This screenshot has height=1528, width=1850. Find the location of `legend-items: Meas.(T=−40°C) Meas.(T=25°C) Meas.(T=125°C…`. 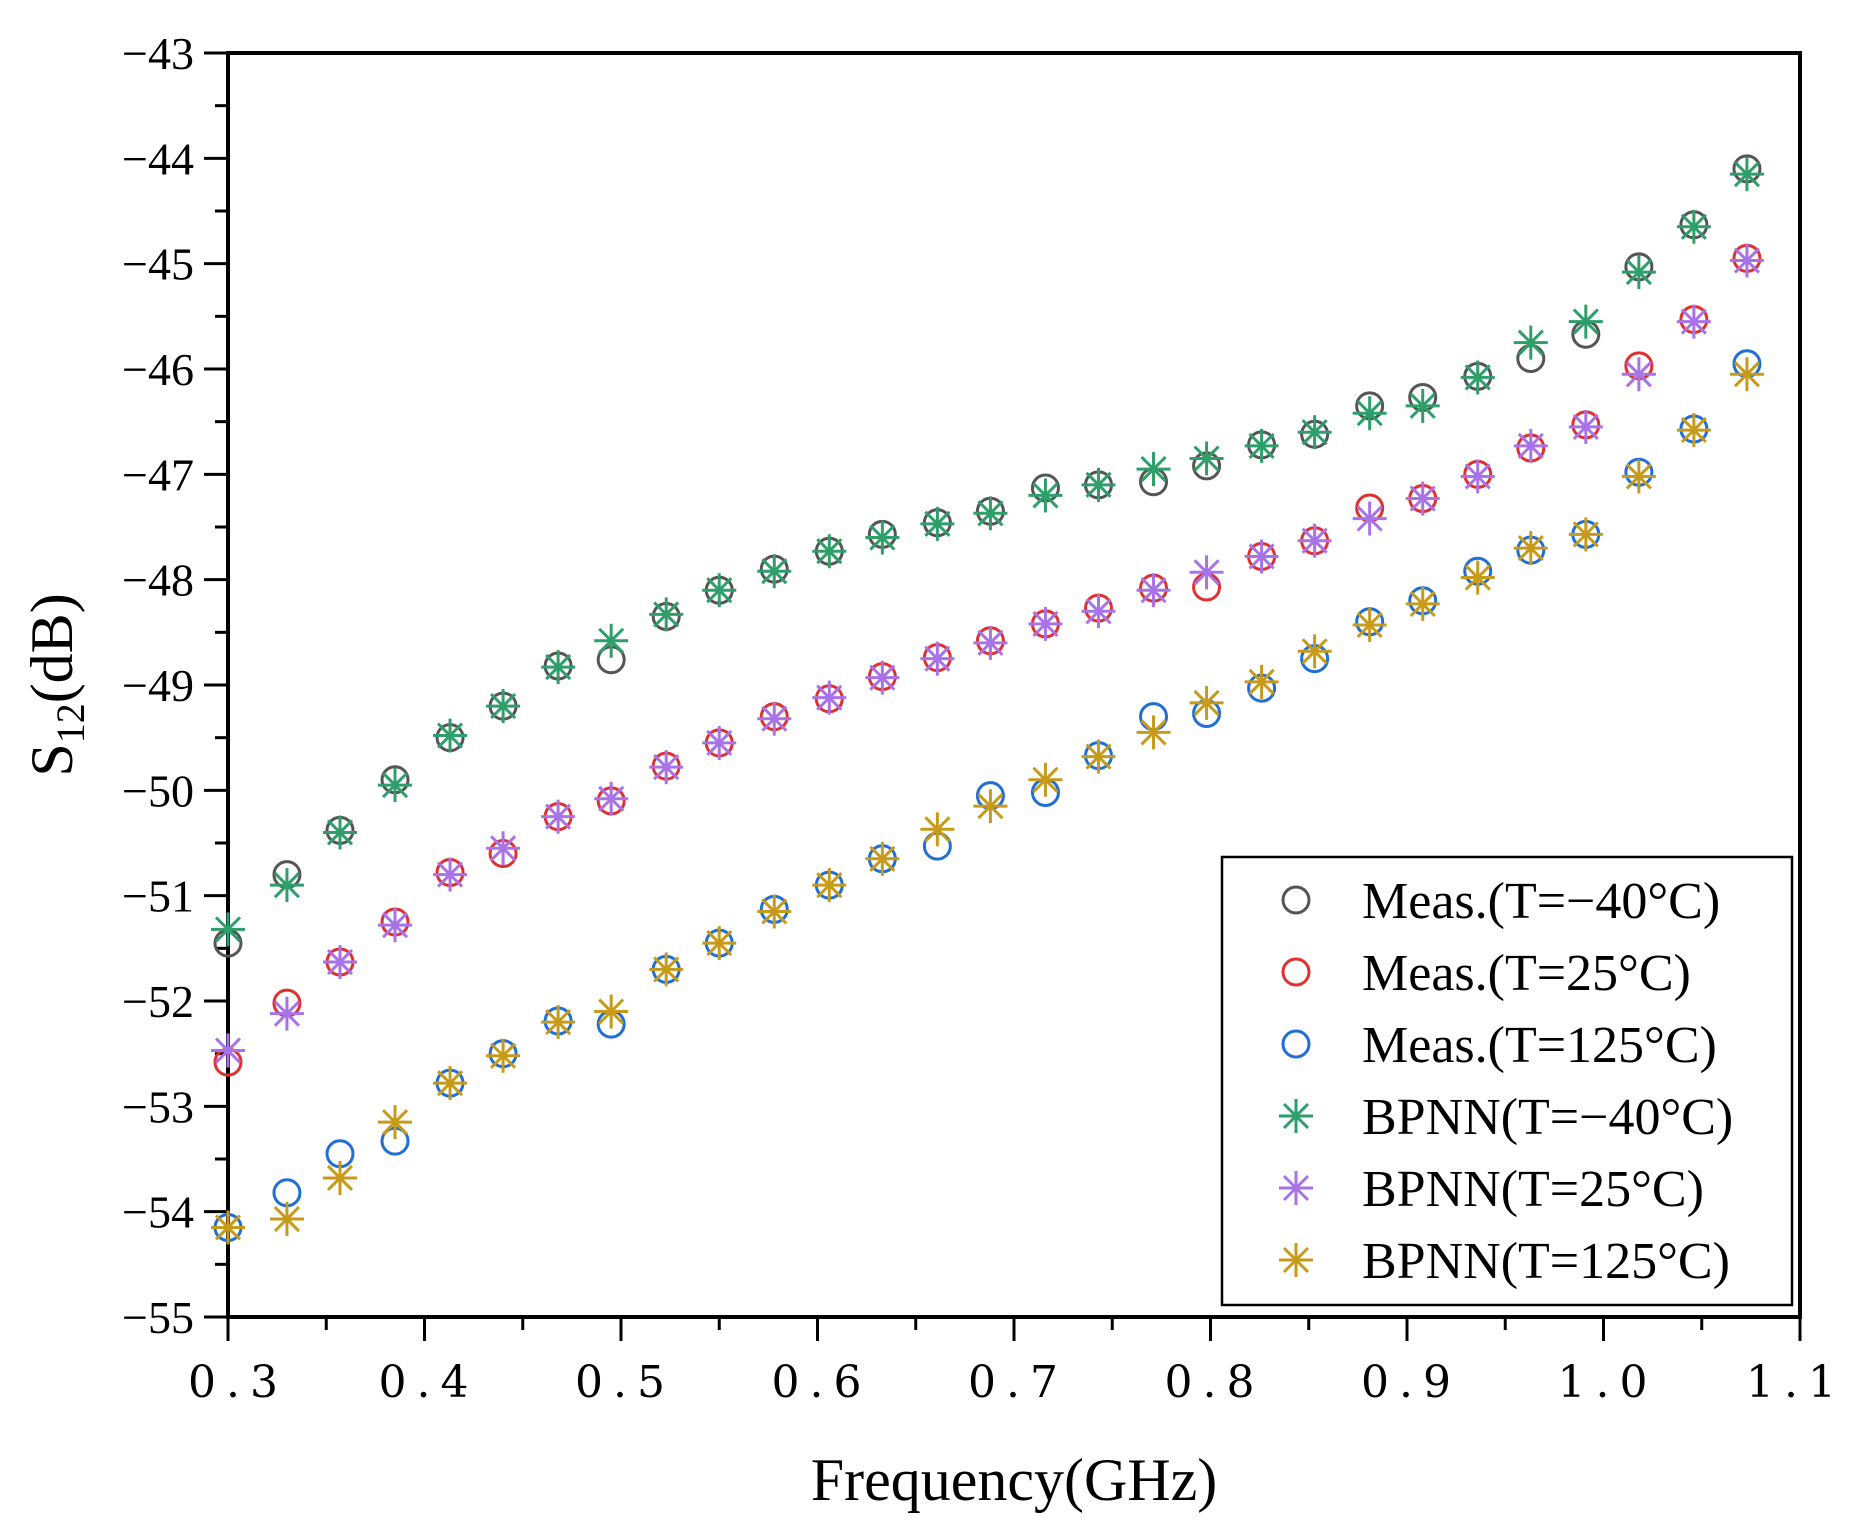

legend-items: Meas.(T=−40°C) Meas.(T=25°C) Meas.(T=125°C… is located at coordinates (1506, 1081).